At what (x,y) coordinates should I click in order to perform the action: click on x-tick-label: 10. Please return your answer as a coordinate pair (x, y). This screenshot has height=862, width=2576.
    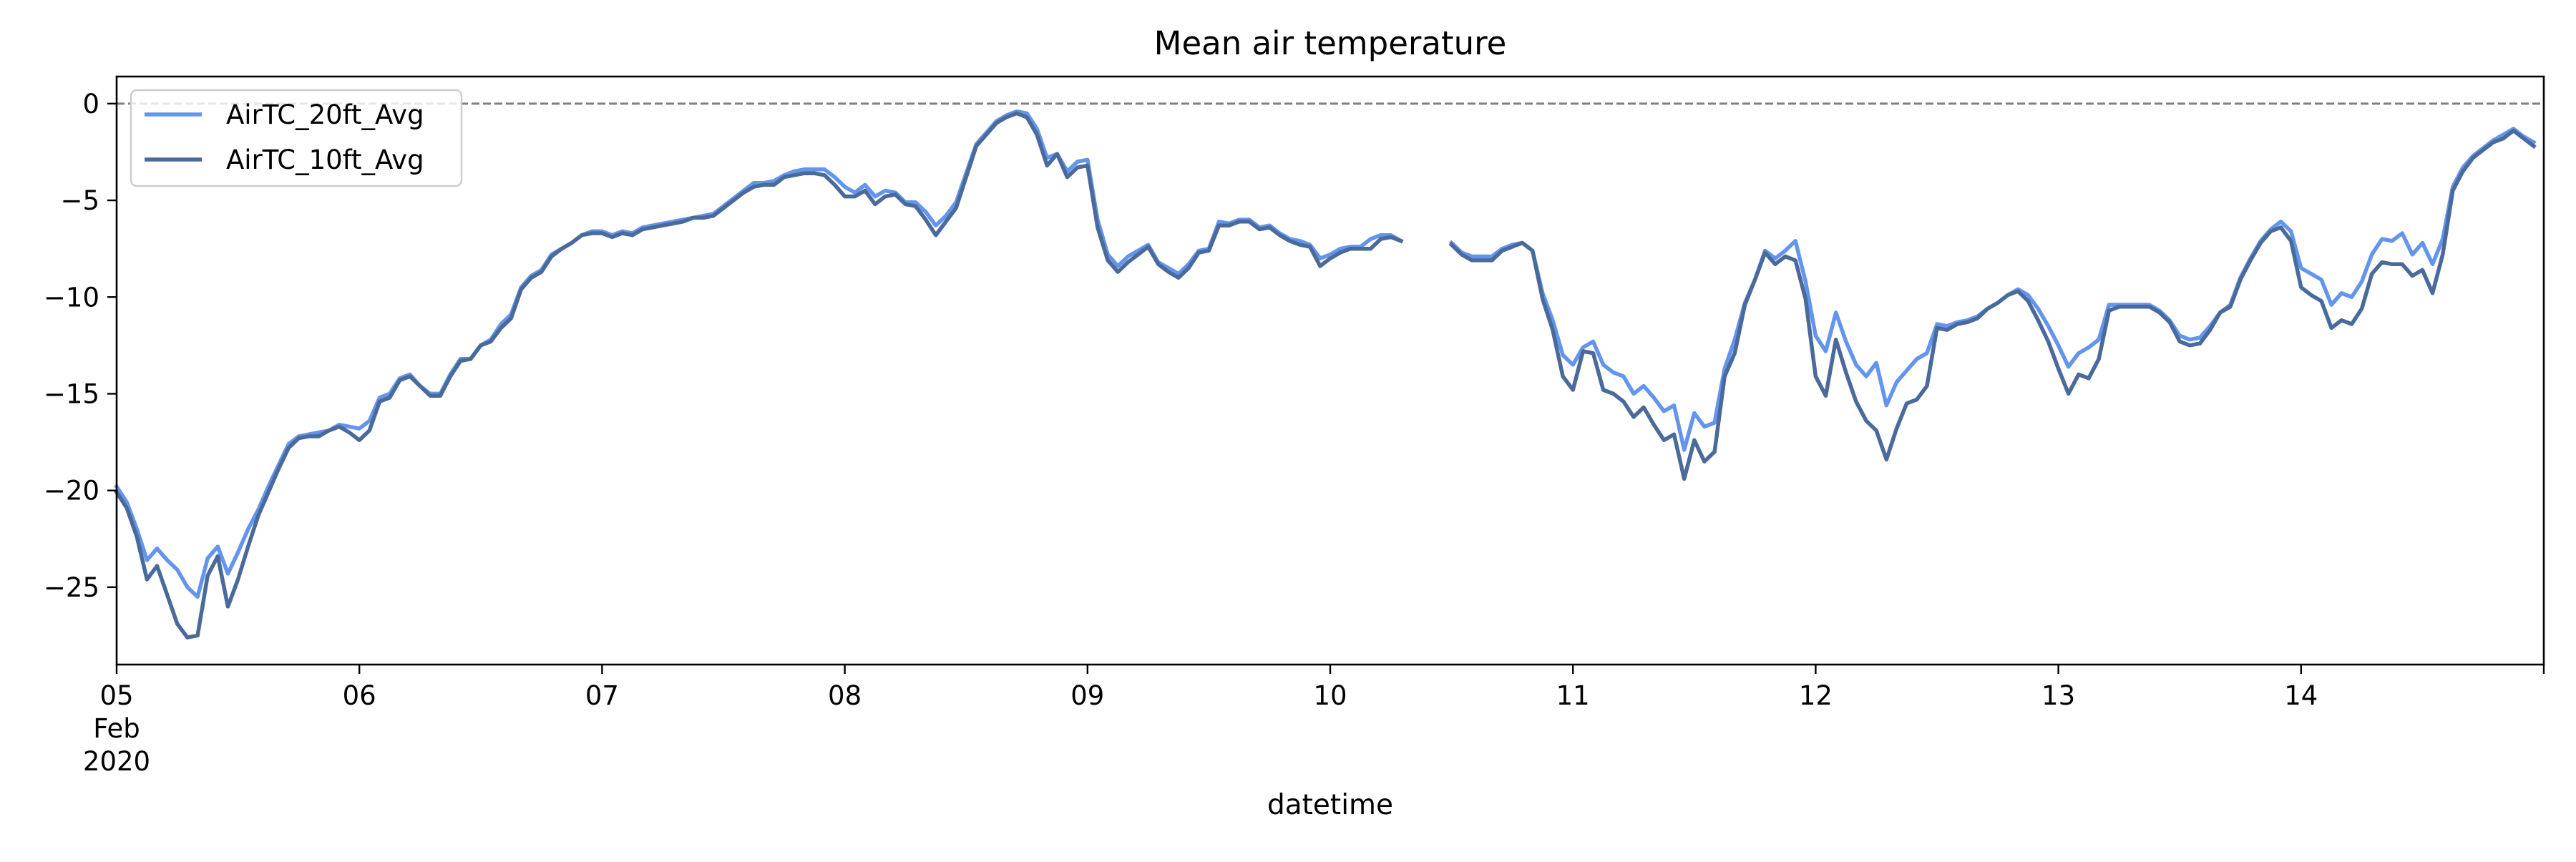
    Looking at the image, I should click on (1330, 695).